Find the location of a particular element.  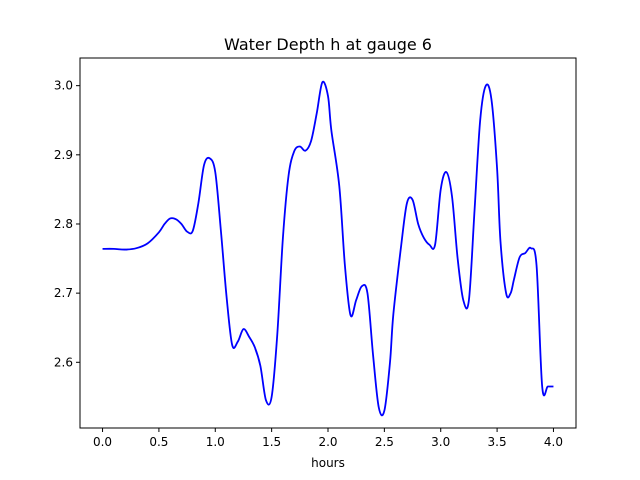

y-tick-label: 3.0 is located at coordinates (63, 86).